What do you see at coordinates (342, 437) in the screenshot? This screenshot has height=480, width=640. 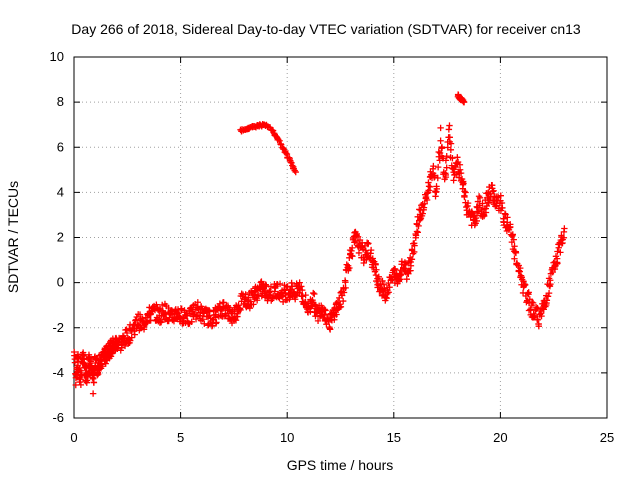 I see `x-tick-labels: 0 5 10 15 20 25` at bounding box center [342, 437].